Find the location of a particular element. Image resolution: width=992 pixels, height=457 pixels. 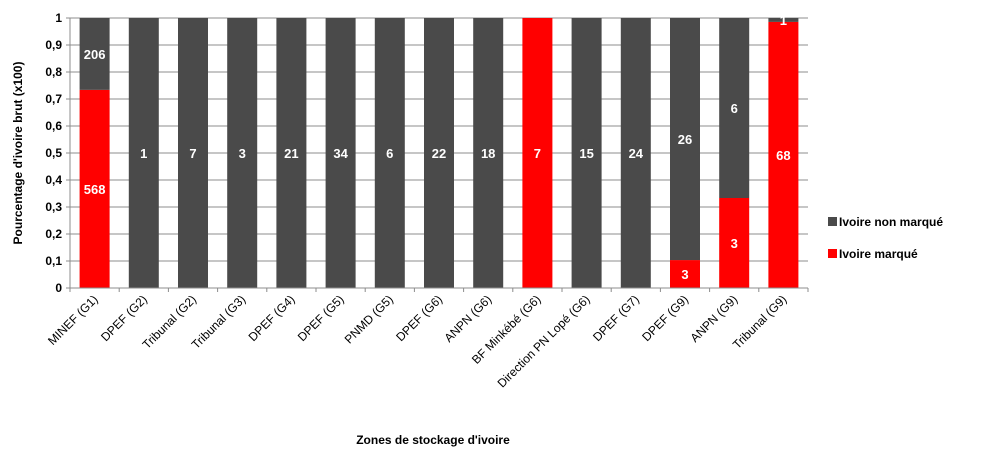

x-tick-label: ANPN (G9) is located at coordinates (714, 318).